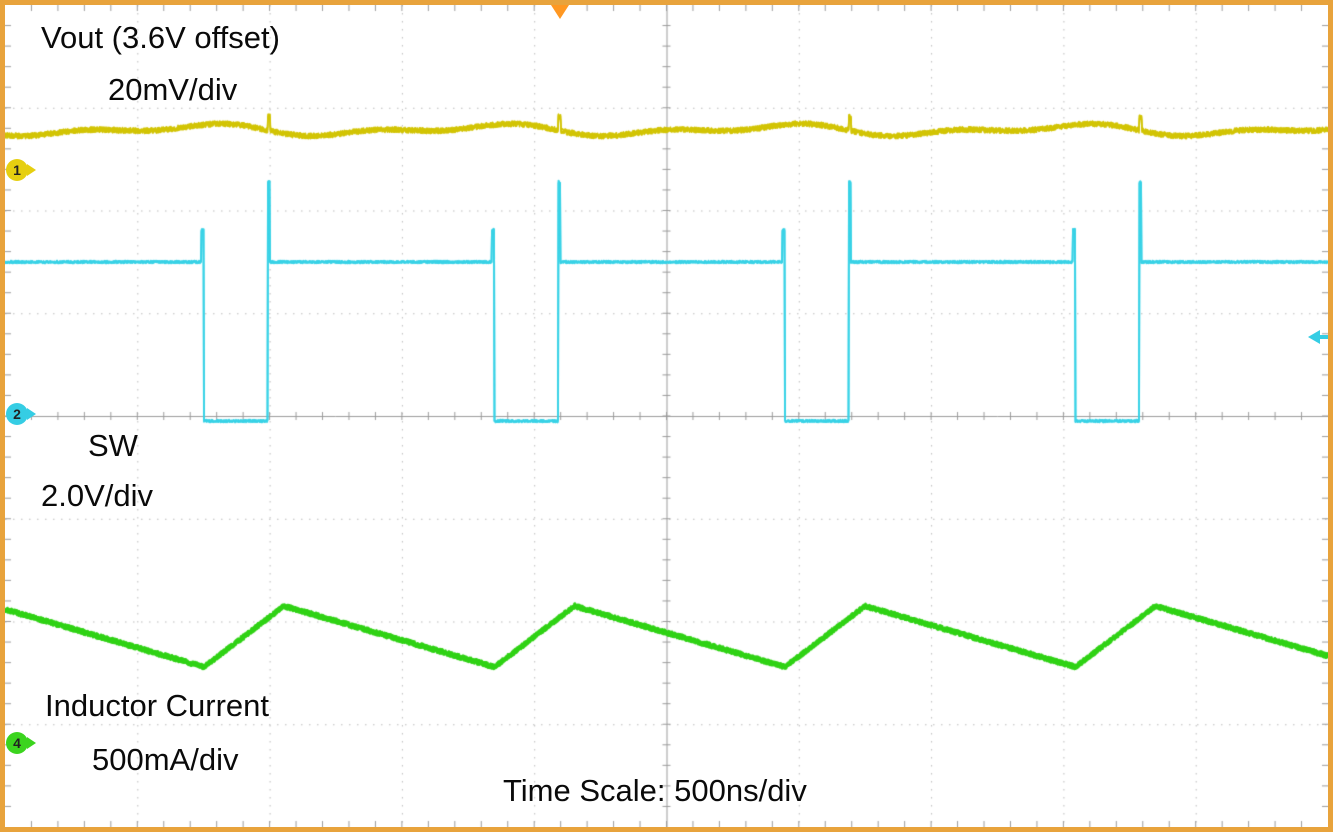  Describe the element at coordinates (97, 495) in the screenshot. I see `ch2-scale-label: 2.0V/div` at that location.